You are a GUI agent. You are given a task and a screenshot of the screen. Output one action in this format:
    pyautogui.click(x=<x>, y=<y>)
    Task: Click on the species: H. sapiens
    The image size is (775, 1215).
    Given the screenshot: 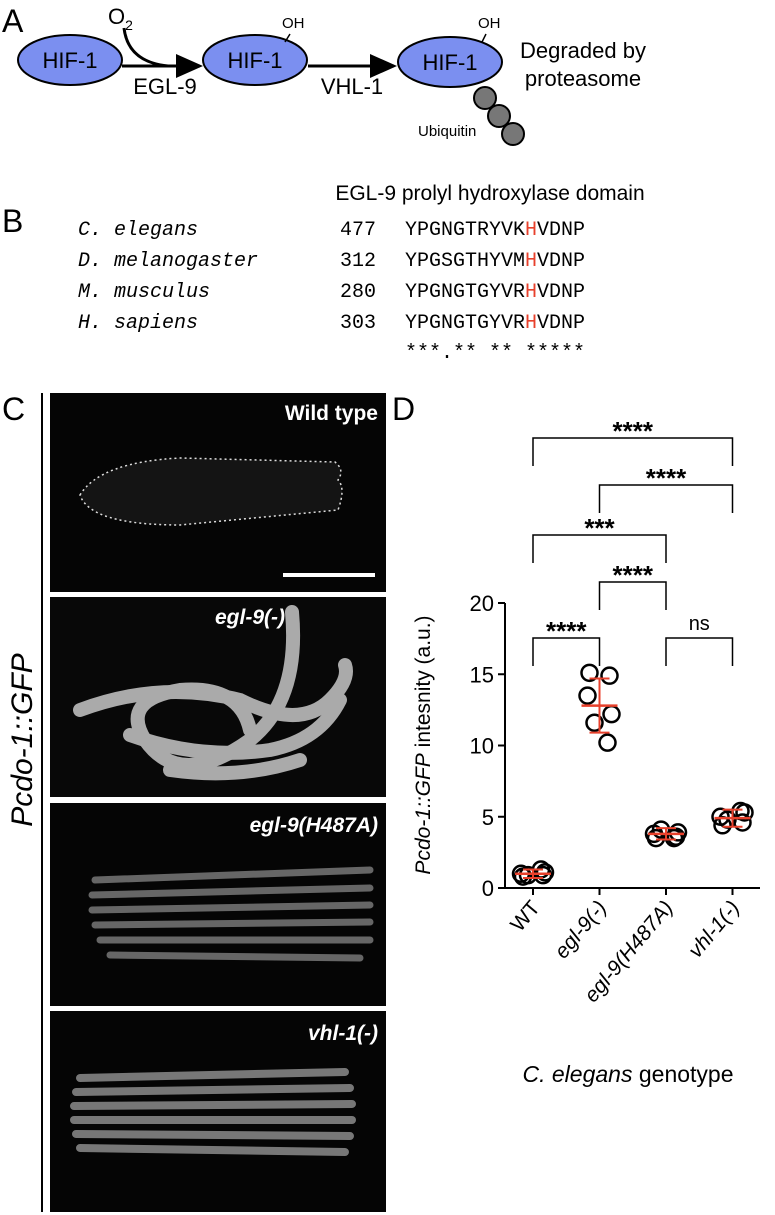 What is the action you would take?
    pyautogui.click(x=138, y=323)
    